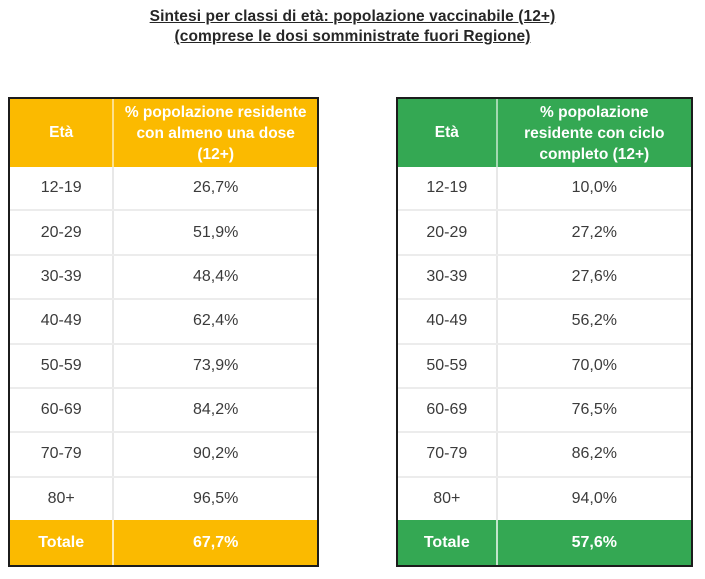 This screenshot has width=705, height=579. I want to click on value-cell: 48,4%, so click(216, 276).